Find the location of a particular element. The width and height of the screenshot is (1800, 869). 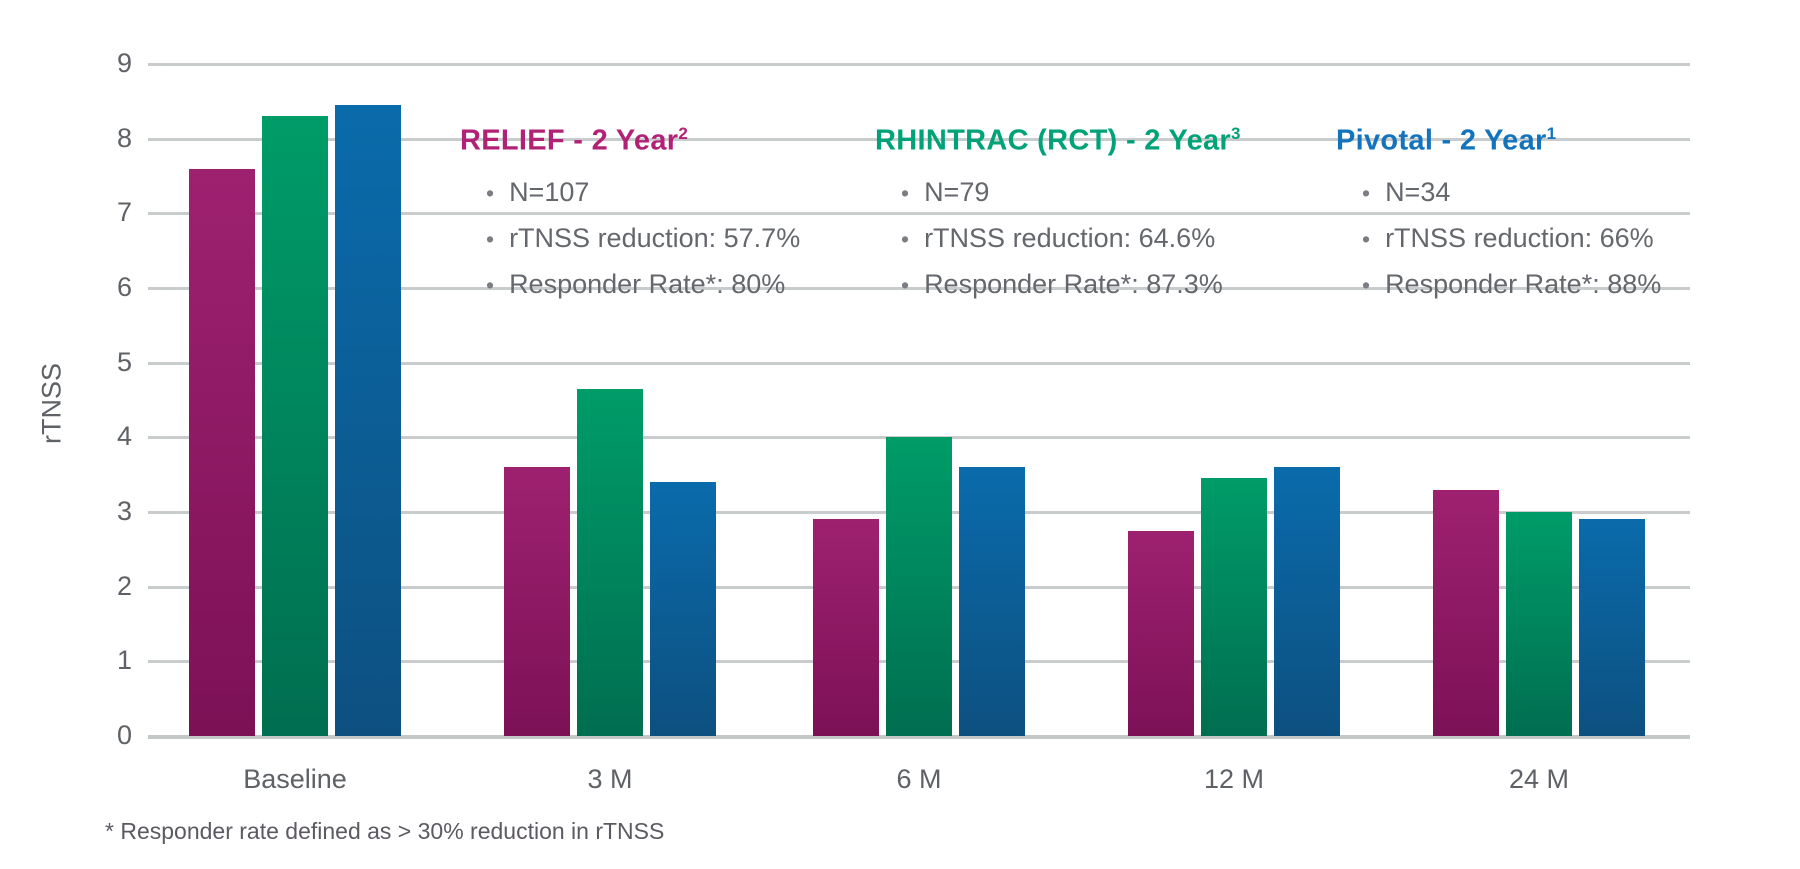

legend-bullet: rTNSS reduction: 64.6% is located at coordinates (1071, 239).